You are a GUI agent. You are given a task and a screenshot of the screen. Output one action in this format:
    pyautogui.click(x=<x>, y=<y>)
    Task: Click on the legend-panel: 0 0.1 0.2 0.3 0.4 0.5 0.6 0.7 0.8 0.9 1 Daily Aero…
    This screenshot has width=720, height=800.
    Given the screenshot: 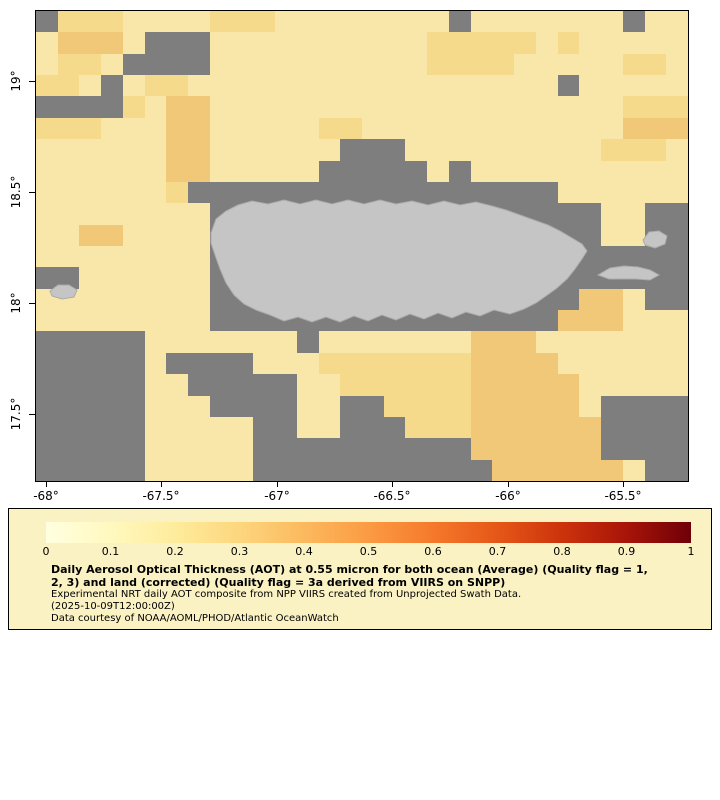 What is the action you would take?
    pyautogui.click(x=360, y=569)
    